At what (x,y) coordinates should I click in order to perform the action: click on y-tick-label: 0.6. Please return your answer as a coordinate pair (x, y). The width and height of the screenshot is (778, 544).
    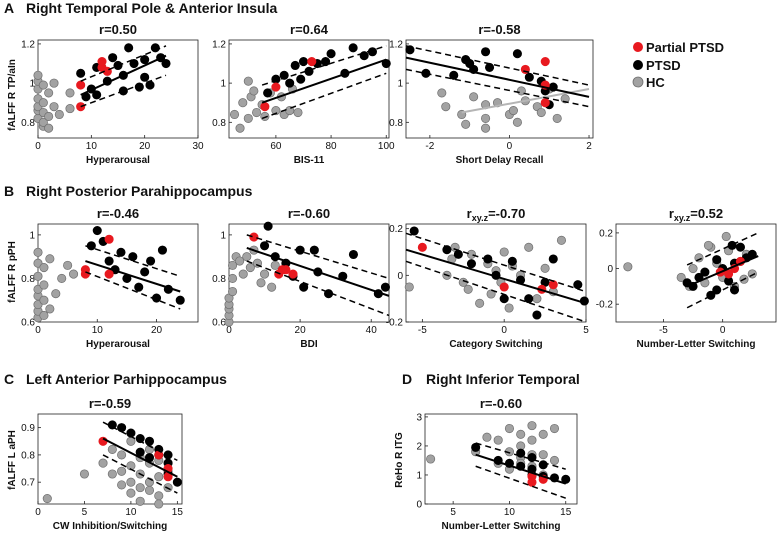
    Looking at the image, I should click on (28, 323).